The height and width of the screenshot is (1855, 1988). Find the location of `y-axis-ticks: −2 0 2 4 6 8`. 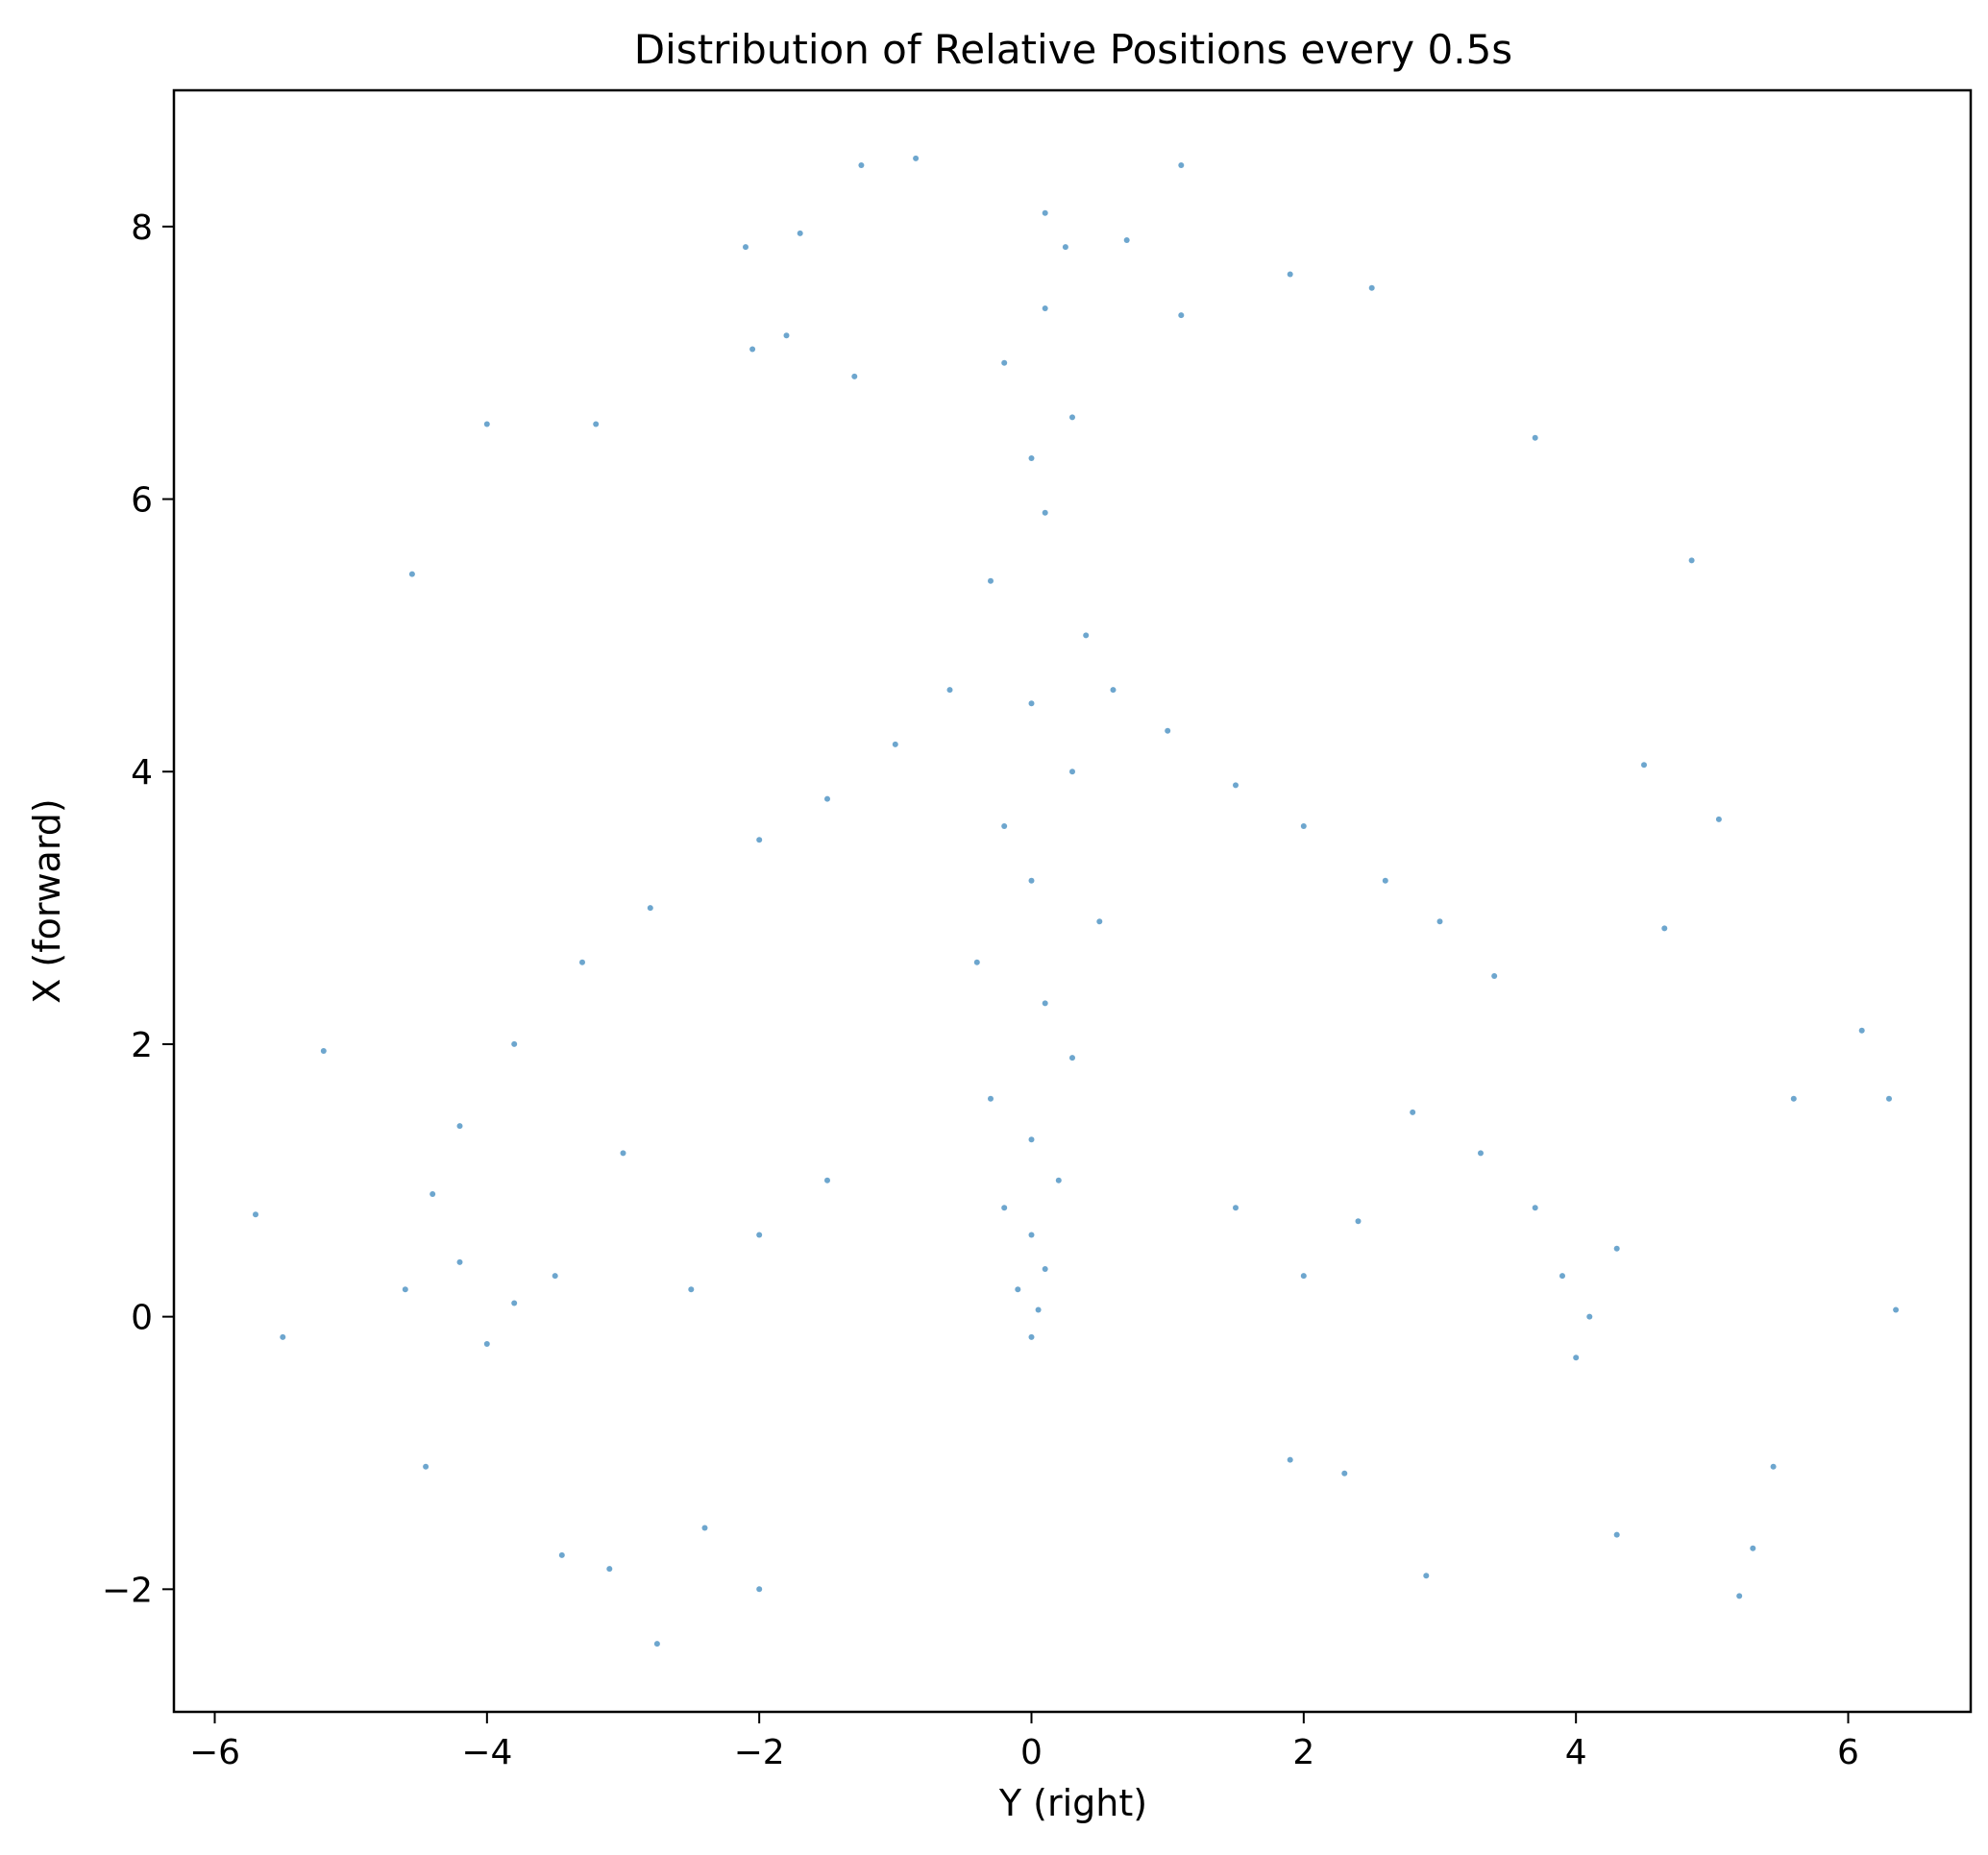

y-axis-ticks: −2 0 2 4 6 8 is located at coordinates (138, 909).